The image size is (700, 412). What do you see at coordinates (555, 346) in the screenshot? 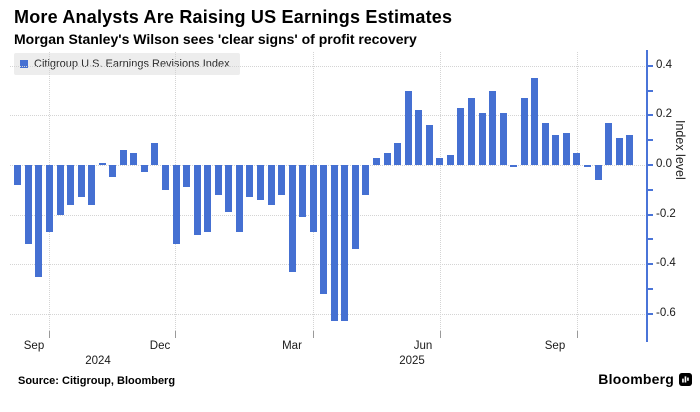
I see `x-tick-label: Sep` at bounding box center [555, 346].